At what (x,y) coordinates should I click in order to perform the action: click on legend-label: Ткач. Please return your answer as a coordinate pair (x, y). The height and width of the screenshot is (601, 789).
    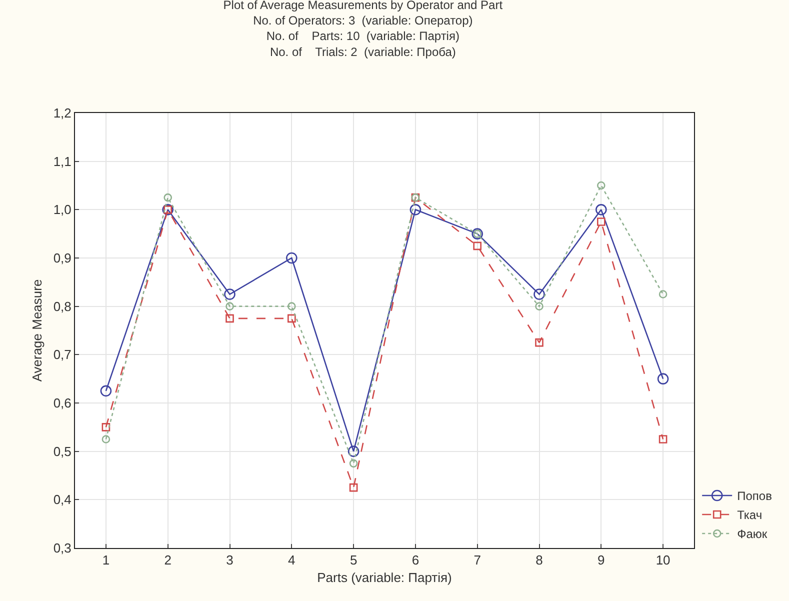
    Looking at the image, I should click on (749, 515).